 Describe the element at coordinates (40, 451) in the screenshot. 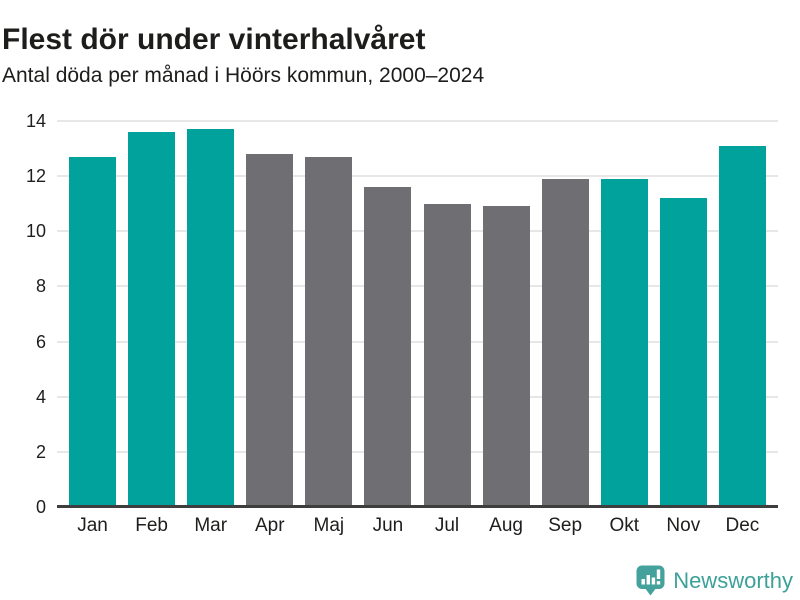

I see `y-tick-label-2: 2` at that location.